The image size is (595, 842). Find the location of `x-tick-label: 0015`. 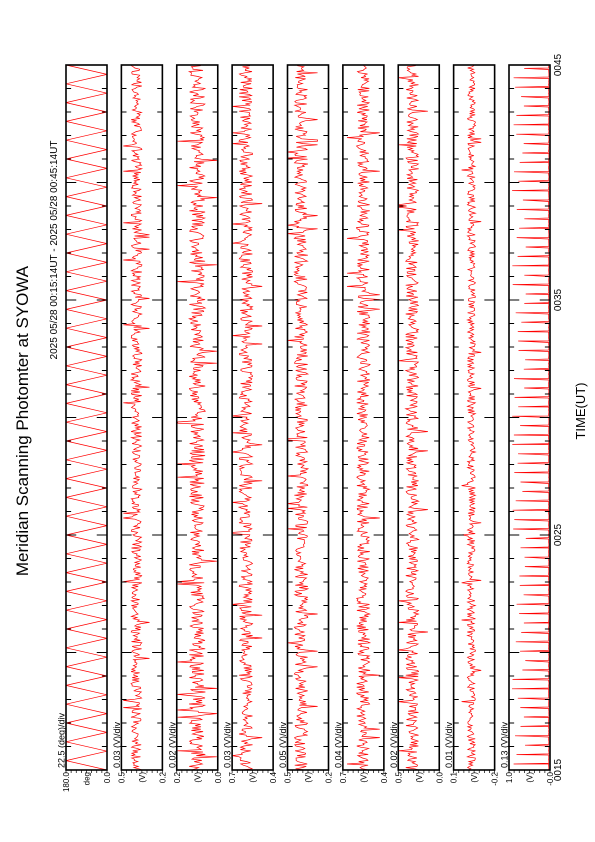

x-tick-label: 0015 is located at coordinates (558, 769).